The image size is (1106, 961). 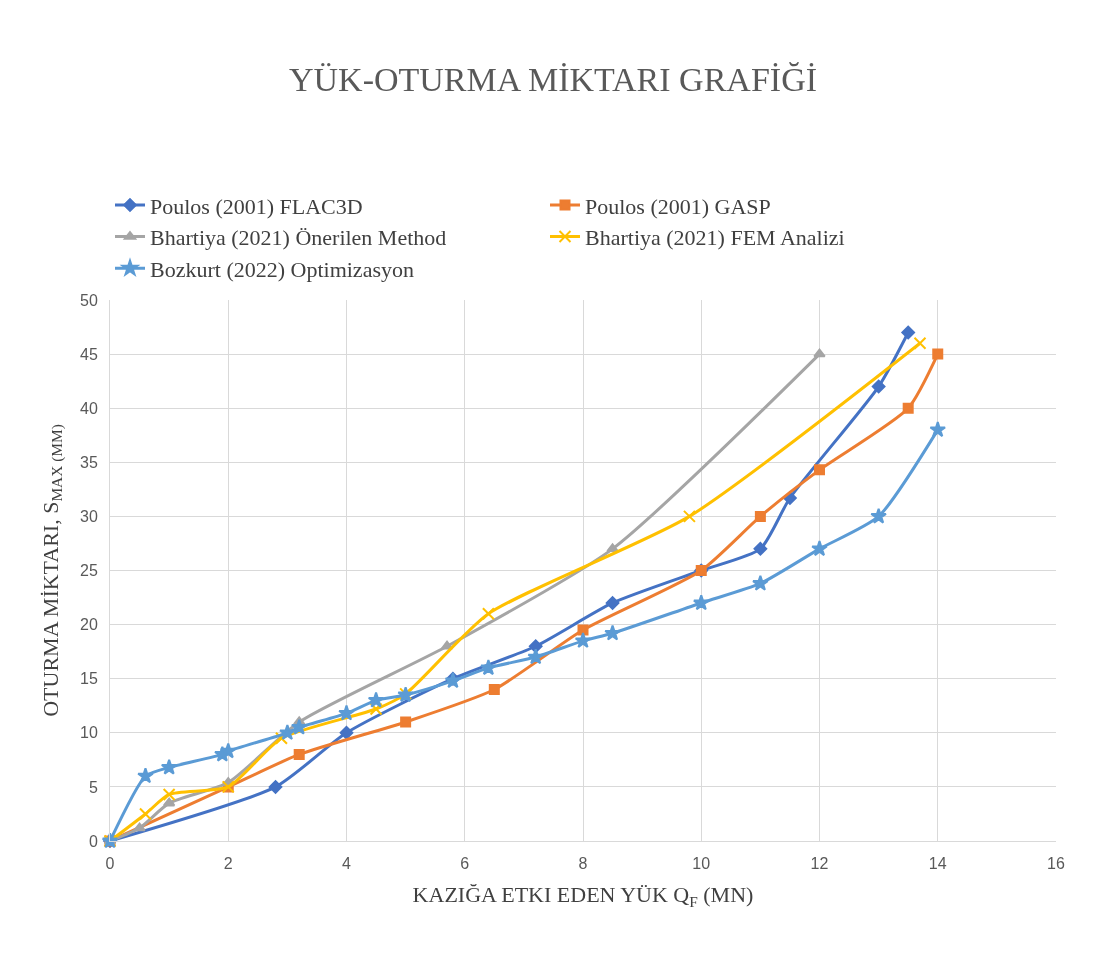 I want to click on x-tick-label: 12, so click(x=819, y=864).